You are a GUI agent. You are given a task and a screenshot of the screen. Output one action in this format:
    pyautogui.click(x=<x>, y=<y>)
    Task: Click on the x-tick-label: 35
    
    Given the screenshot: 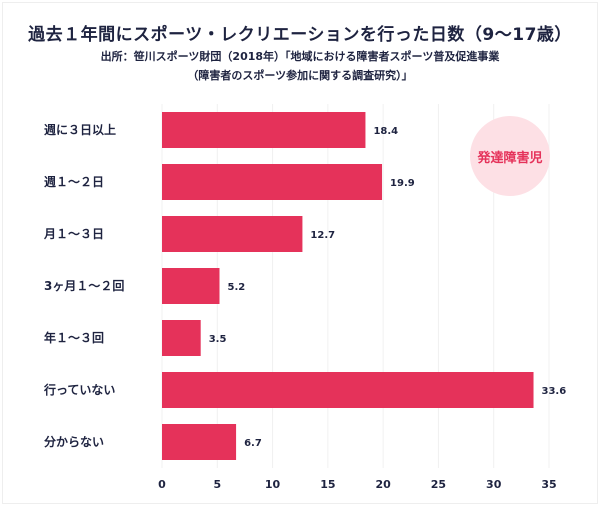 What is the action you would take?
    pyautogui.click(x=548, y=484)
    